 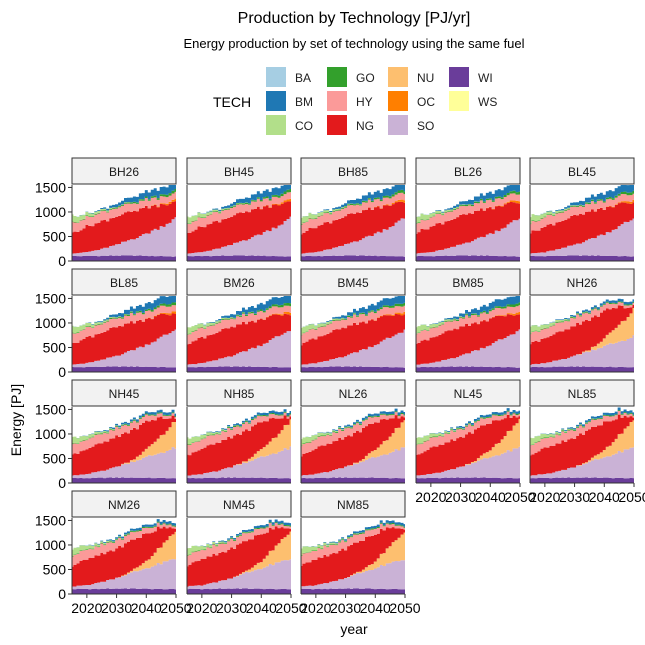 What do you see at coordinates (354, 18) in the screenshot?
I see `chart-title: Production by Technology [PJ/yr]` at bounding box center [354, 18].